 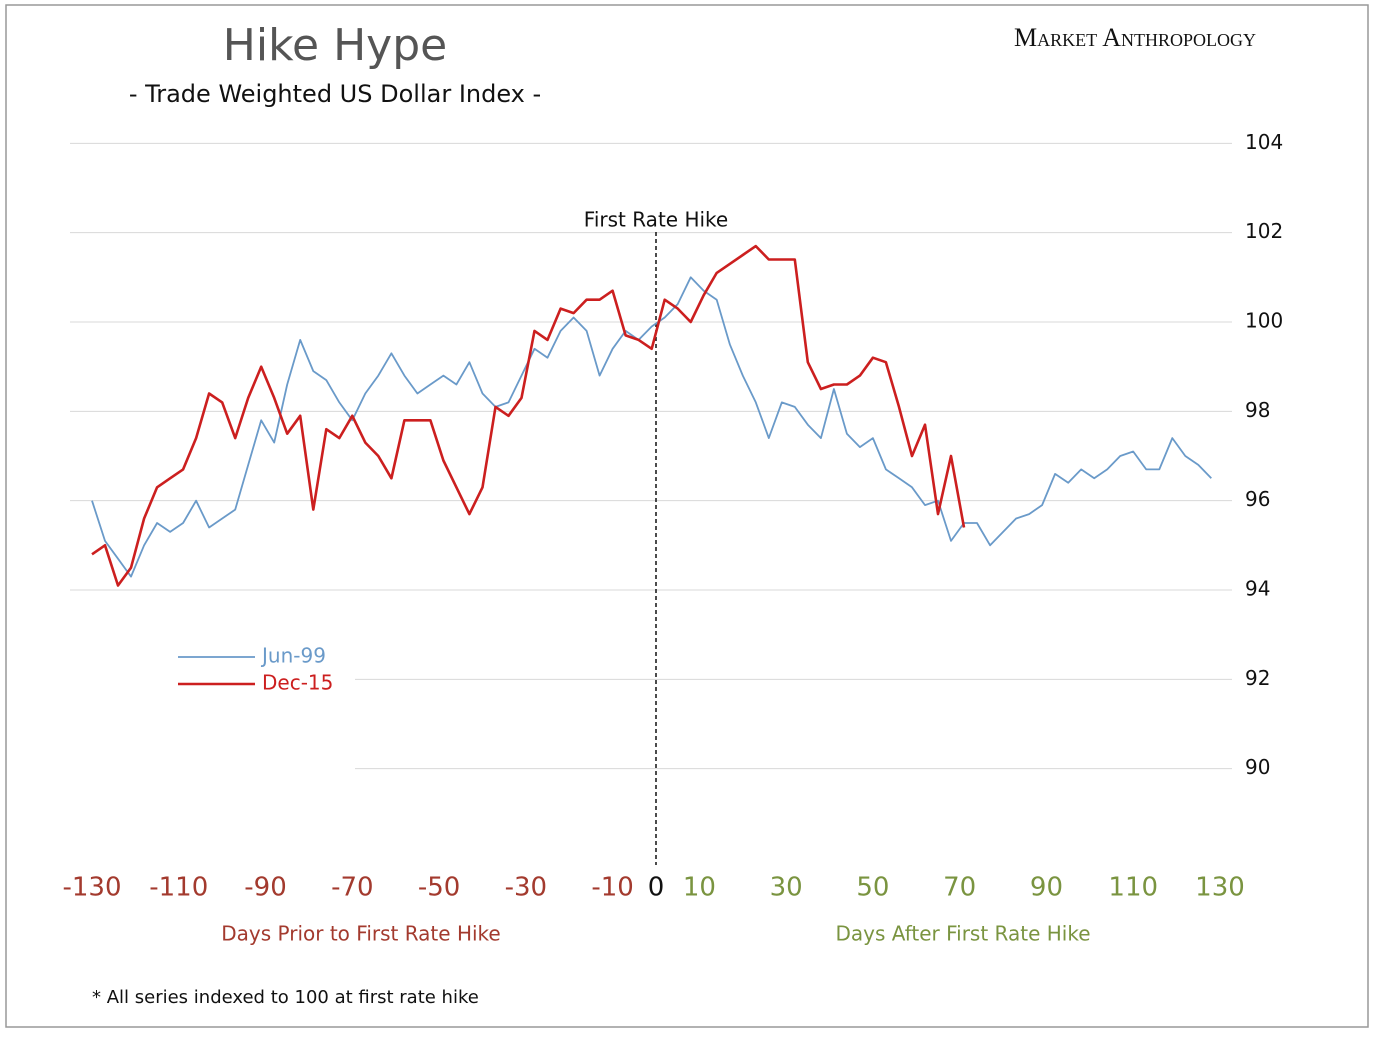 What do you see at coordinates (1257, 767) in the screenshot?
I see `y-tick-label: 90` at bounding box center [1257, 767].